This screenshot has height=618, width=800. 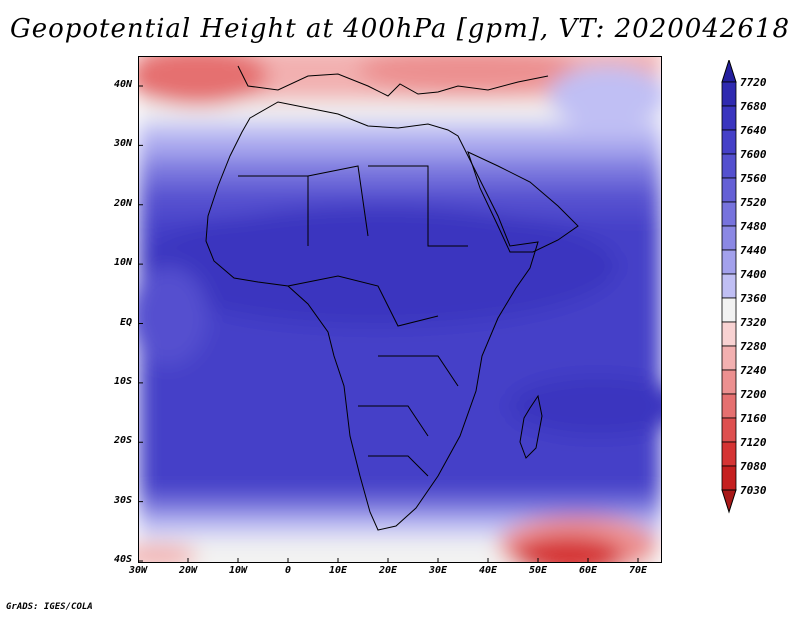 What do you see at coordinates (238, 570) in the screenshot?
I see `lon-label-10w: 10W` at bounding box center [238, 570].